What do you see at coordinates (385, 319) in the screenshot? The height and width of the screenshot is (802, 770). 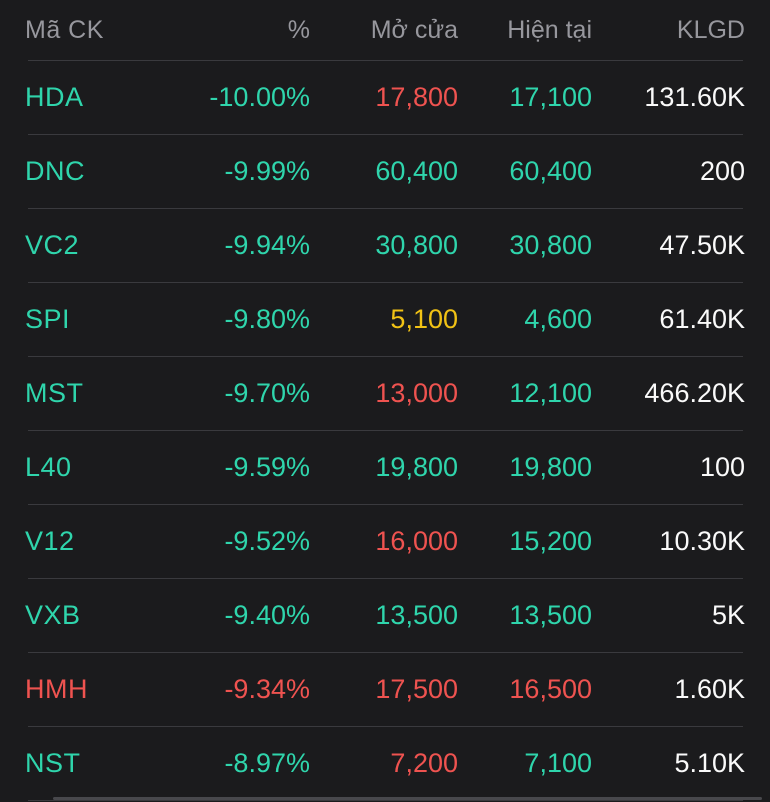 I see `table-row: SPI -9.80% 5,100 4,600 61.40K` at bounding box center [385, 319].